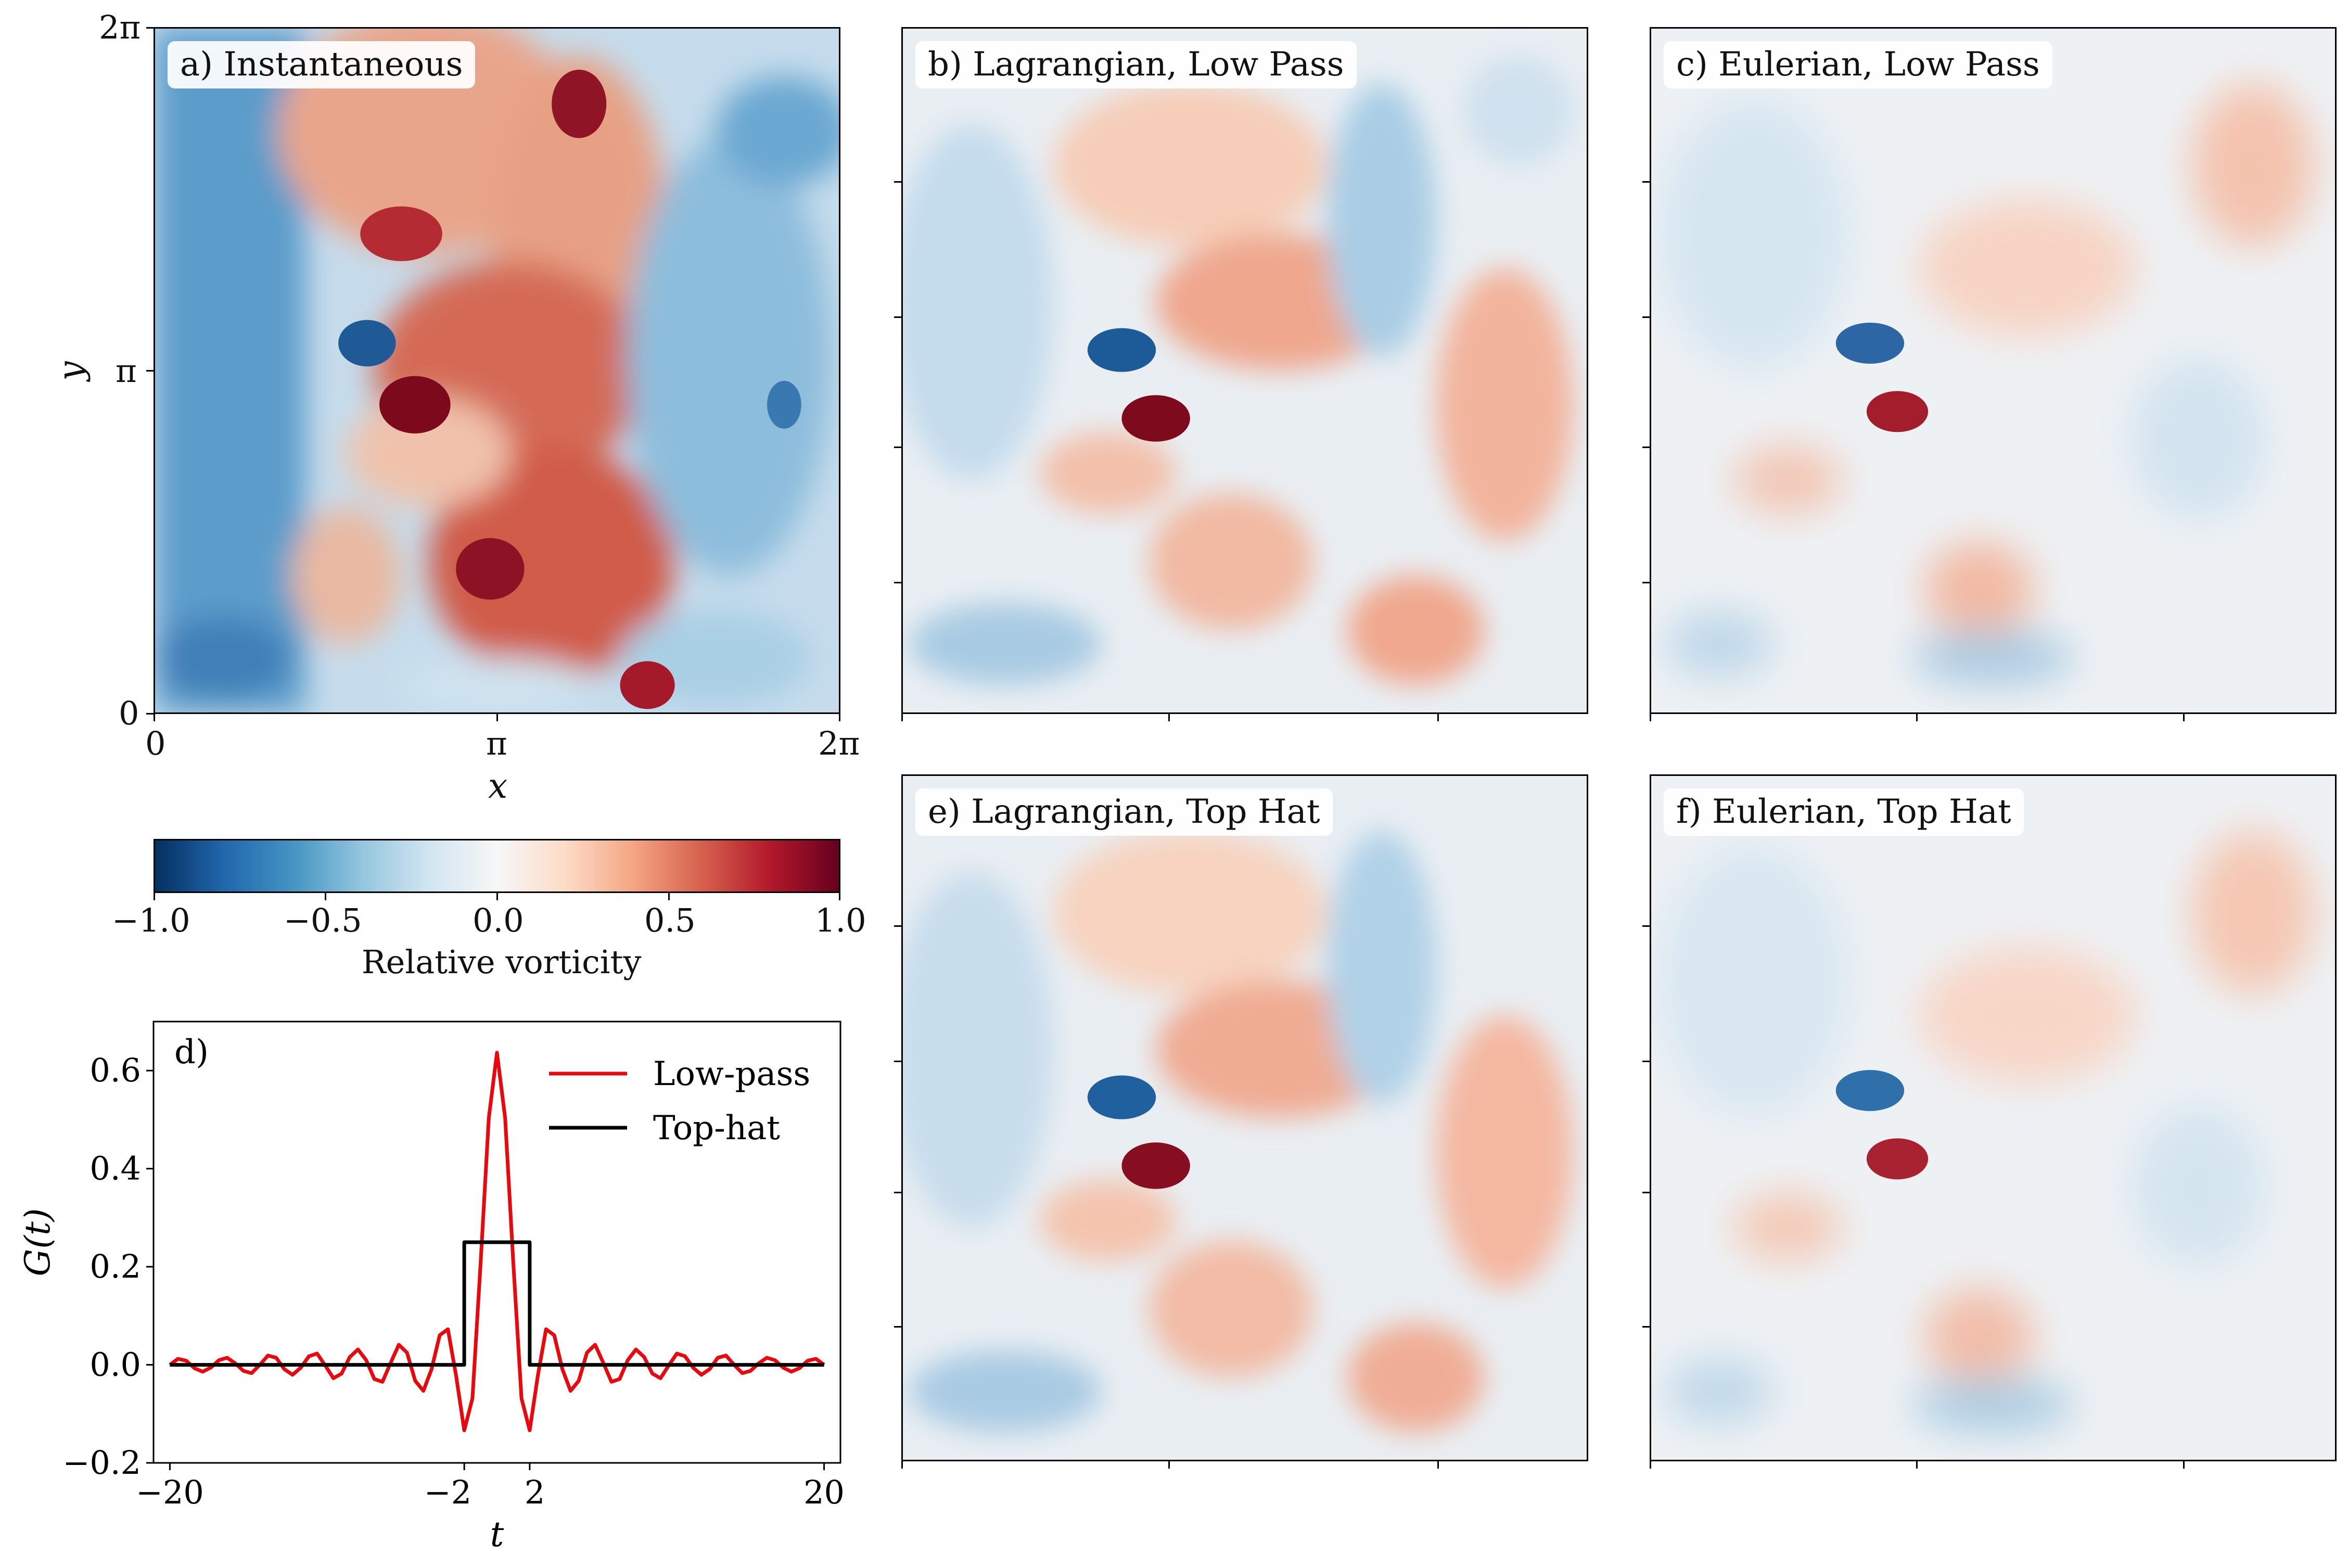  Describe the element at coordinates (497, 1534) in the screenshot. I see `x-axis-title: t` at that location.